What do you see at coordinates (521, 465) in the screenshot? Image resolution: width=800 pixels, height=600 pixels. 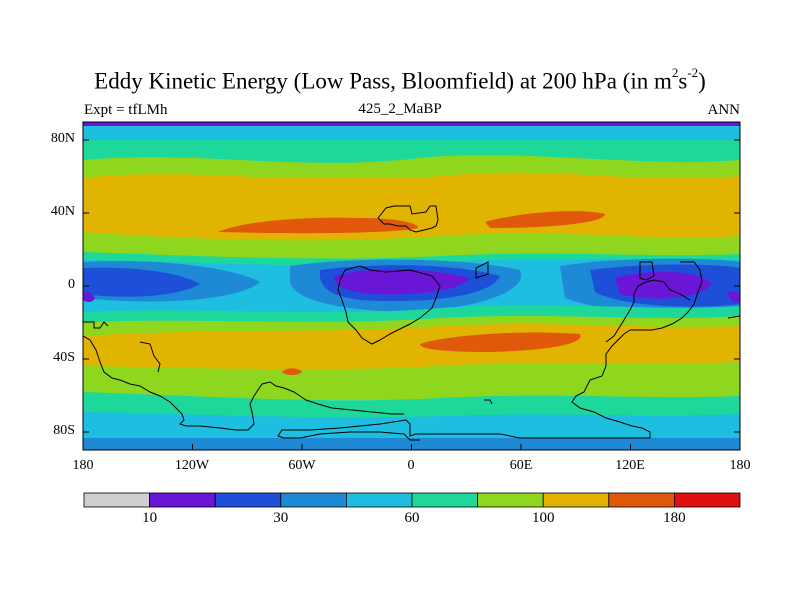 I see `x-tick-label: 60E` at bounding box center [521, 465].